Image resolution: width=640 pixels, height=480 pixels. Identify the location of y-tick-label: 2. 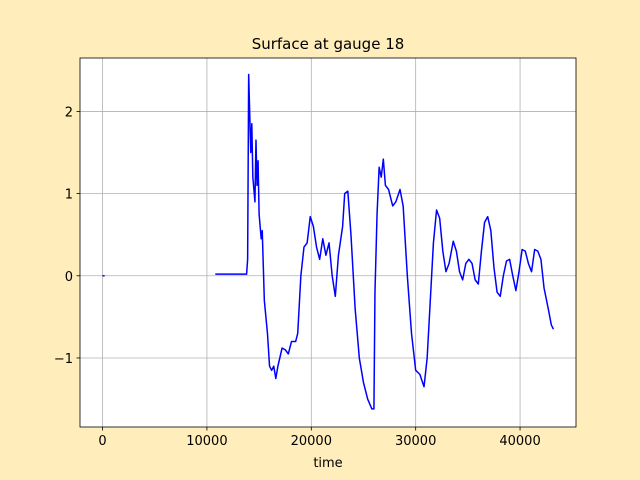
(69, 112).